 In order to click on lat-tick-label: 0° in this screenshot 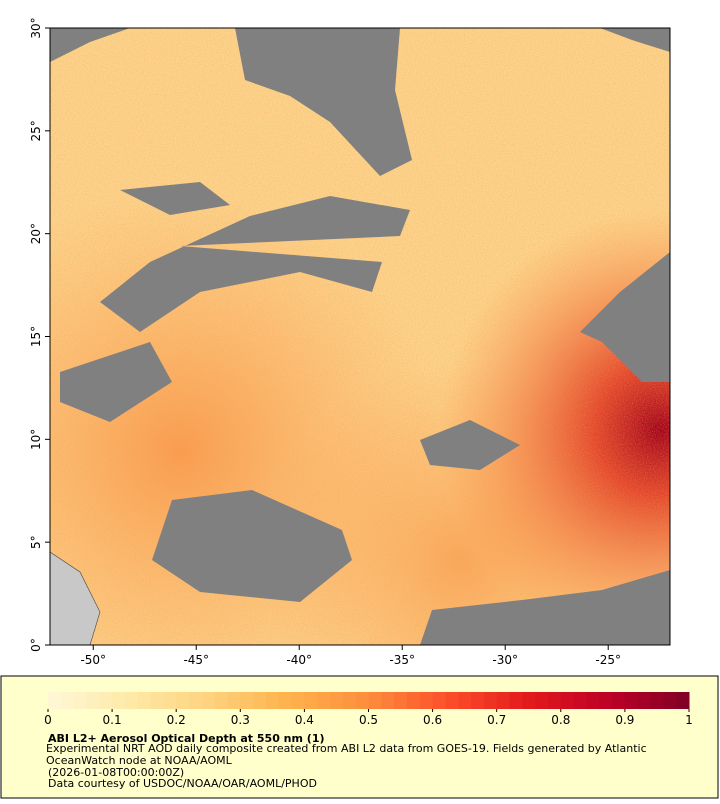, I will do `click(36, 645)`.